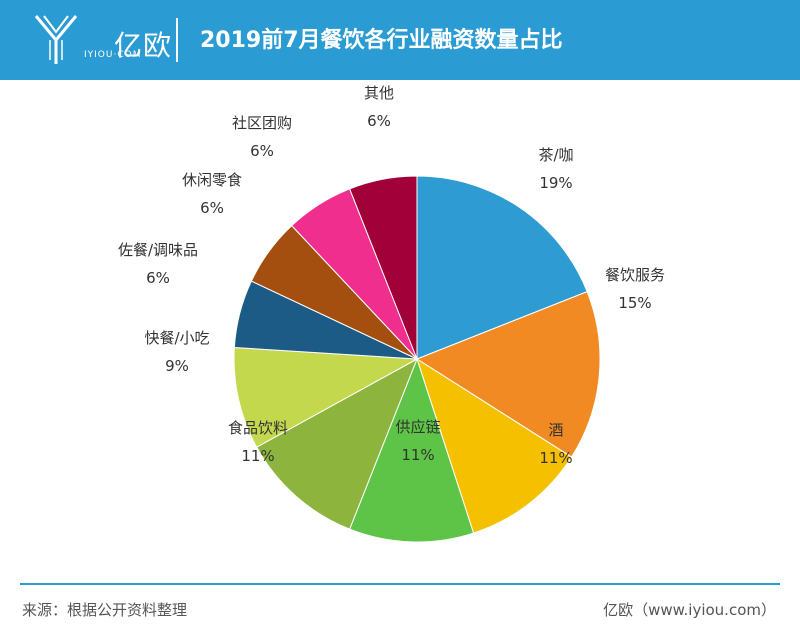  Describe the element at coordinates (262, 151) in the screenshot. I see `slice-percent-9: 6%` at that location.